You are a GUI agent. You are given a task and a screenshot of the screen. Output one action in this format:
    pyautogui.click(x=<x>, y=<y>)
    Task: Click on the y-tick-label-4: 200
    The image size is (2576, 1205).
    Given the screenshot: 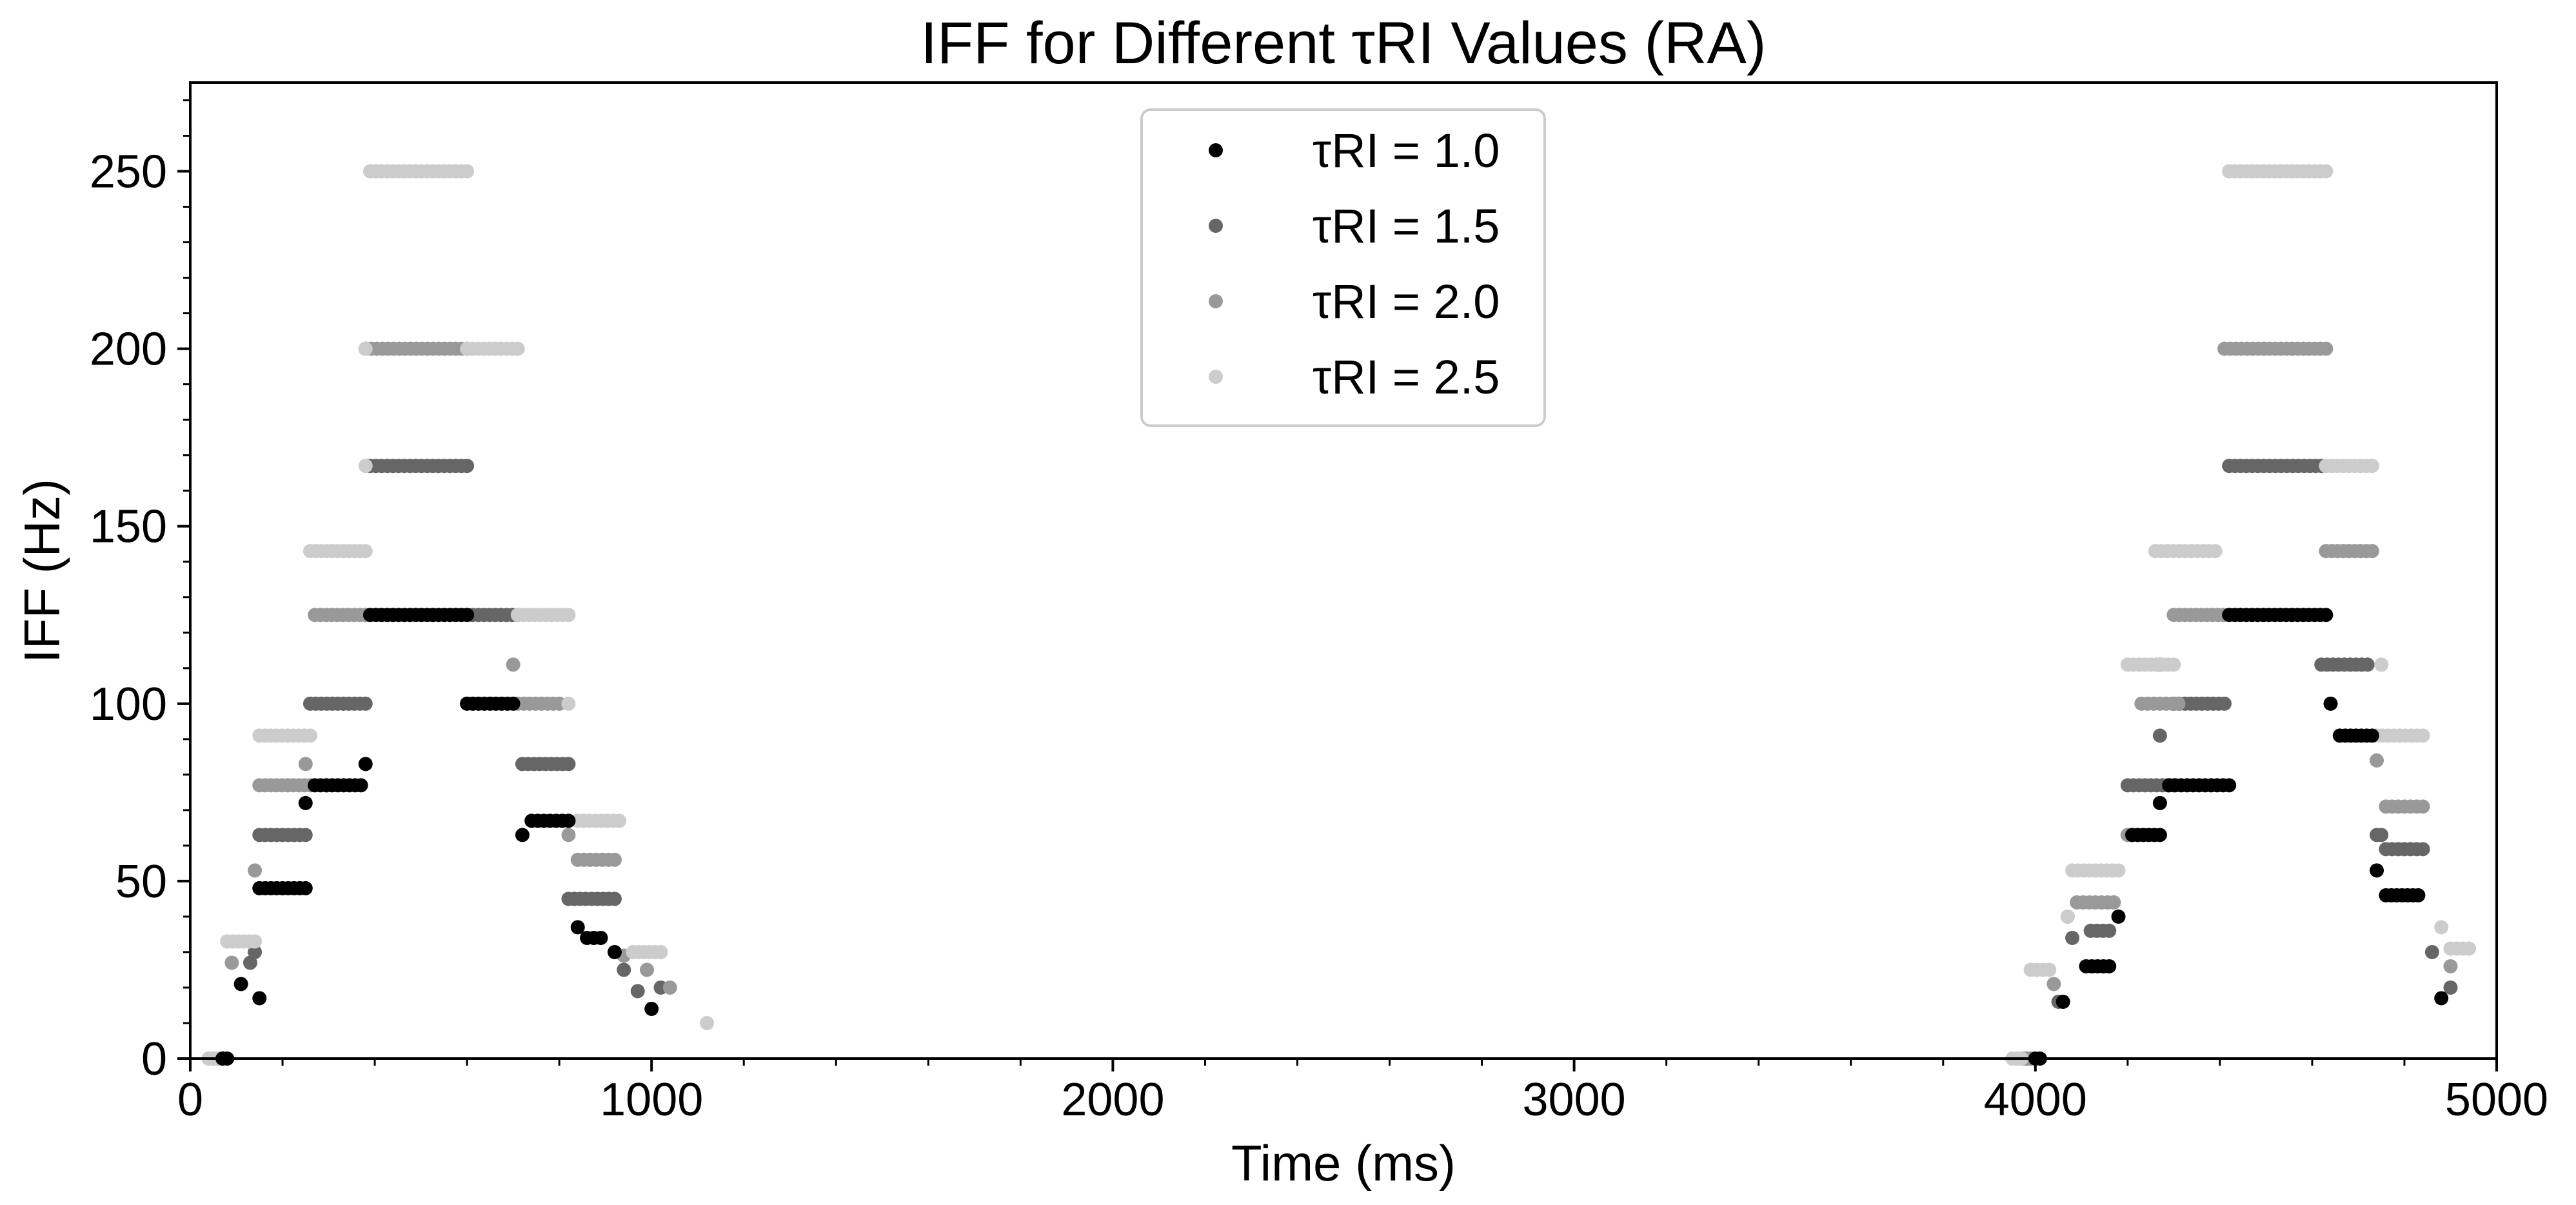 What is the action you would take?
    pyautogui.click(x=128, y=349)
    